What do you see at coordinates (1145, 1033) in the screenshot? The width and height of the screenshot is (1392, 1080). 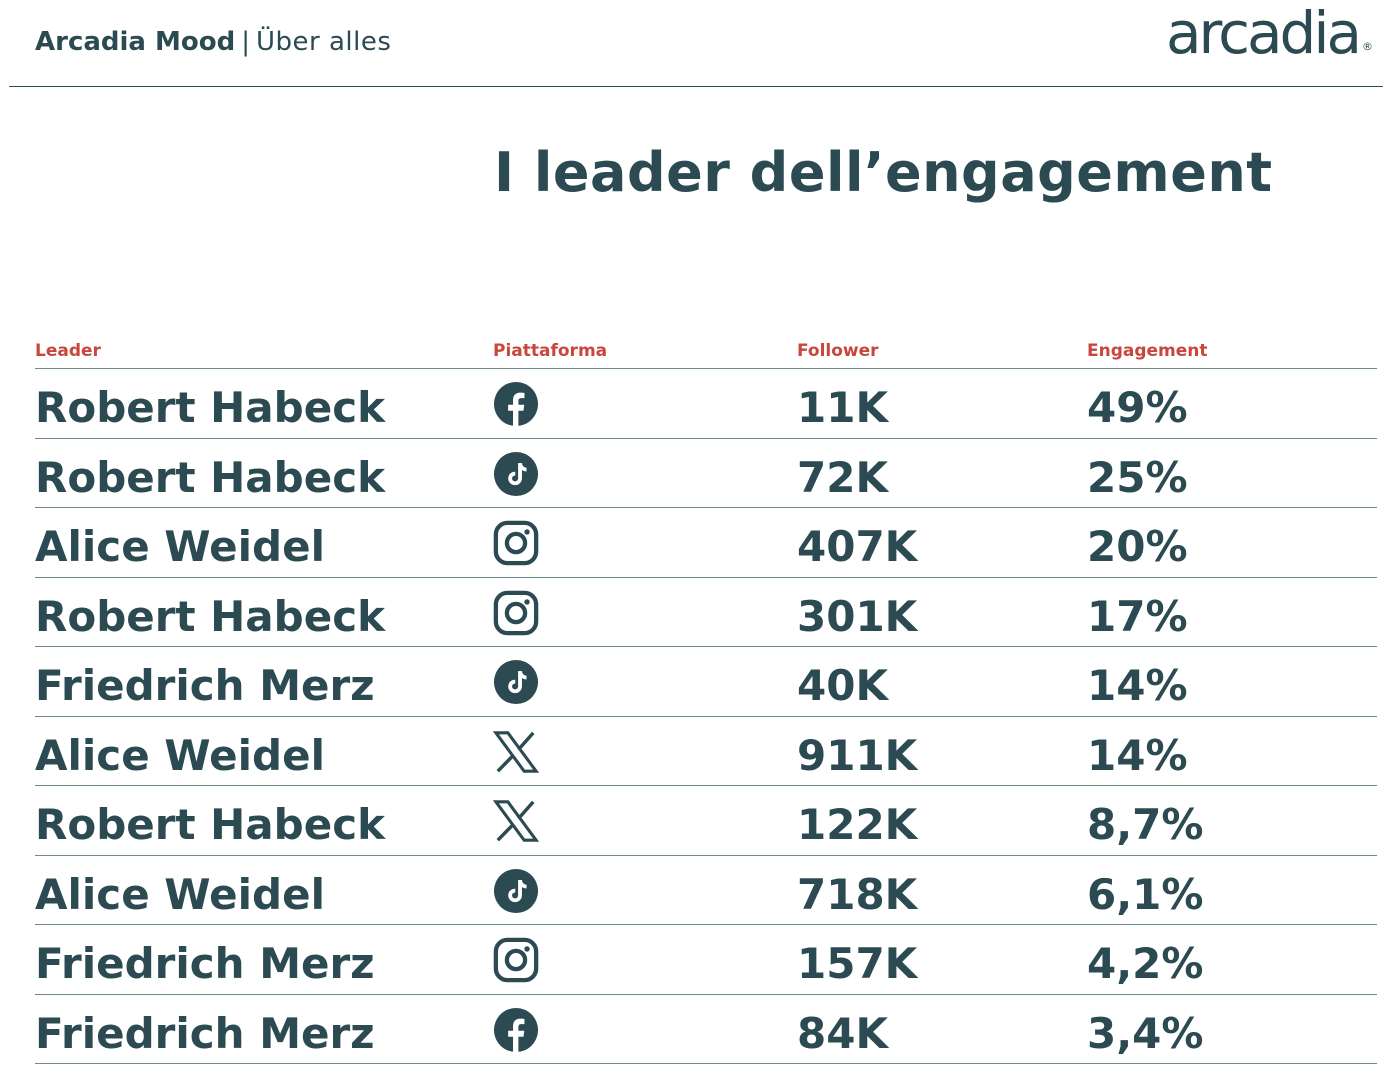 I see `engagement-rate: 3,4%` at bounding box center [1145, 1033].